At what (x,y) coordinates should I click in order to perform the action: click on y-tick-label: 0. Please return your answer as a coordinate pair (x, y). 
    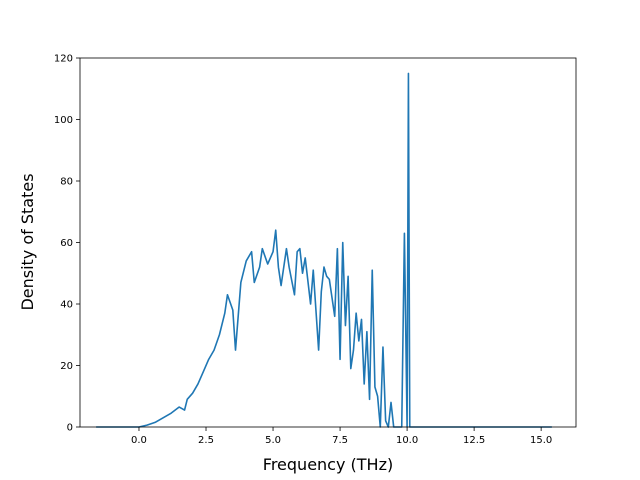
    Looking at the image, I should click on (70, 428).